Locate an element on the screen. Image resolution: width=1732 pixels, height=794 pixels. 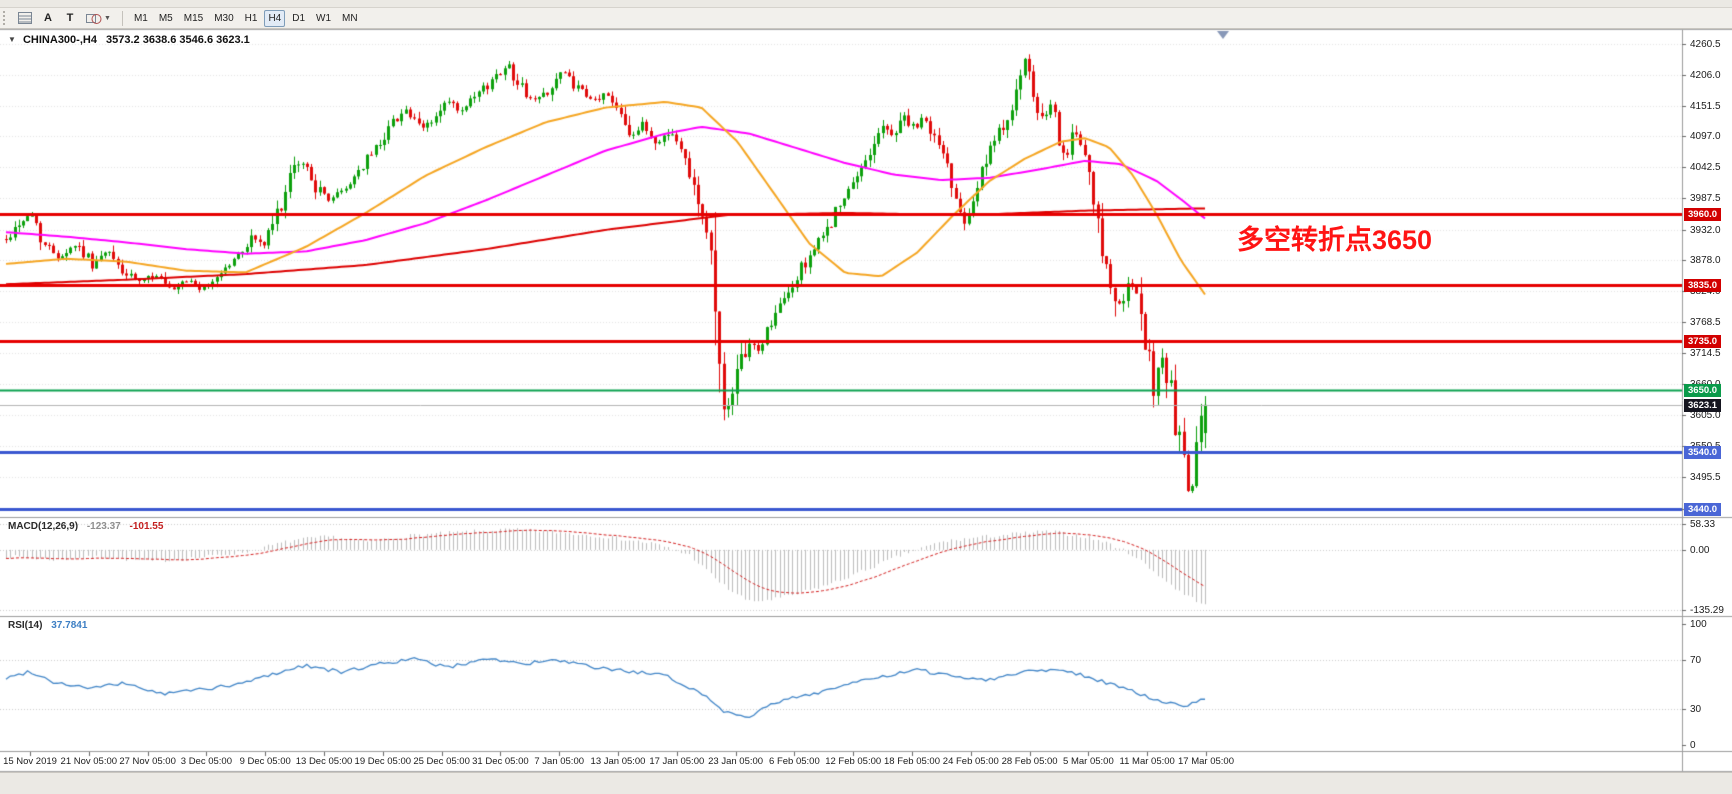
textbox-tool-label: T is located at coordinates (70, 18).